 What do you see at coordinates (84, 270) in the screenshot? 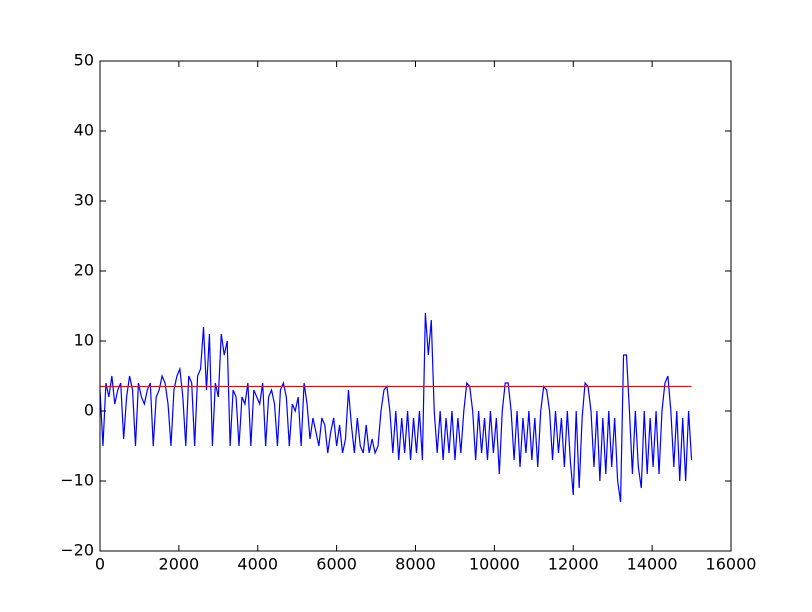
I see `y-tick-label: 20` at bounding box center [84, 270].